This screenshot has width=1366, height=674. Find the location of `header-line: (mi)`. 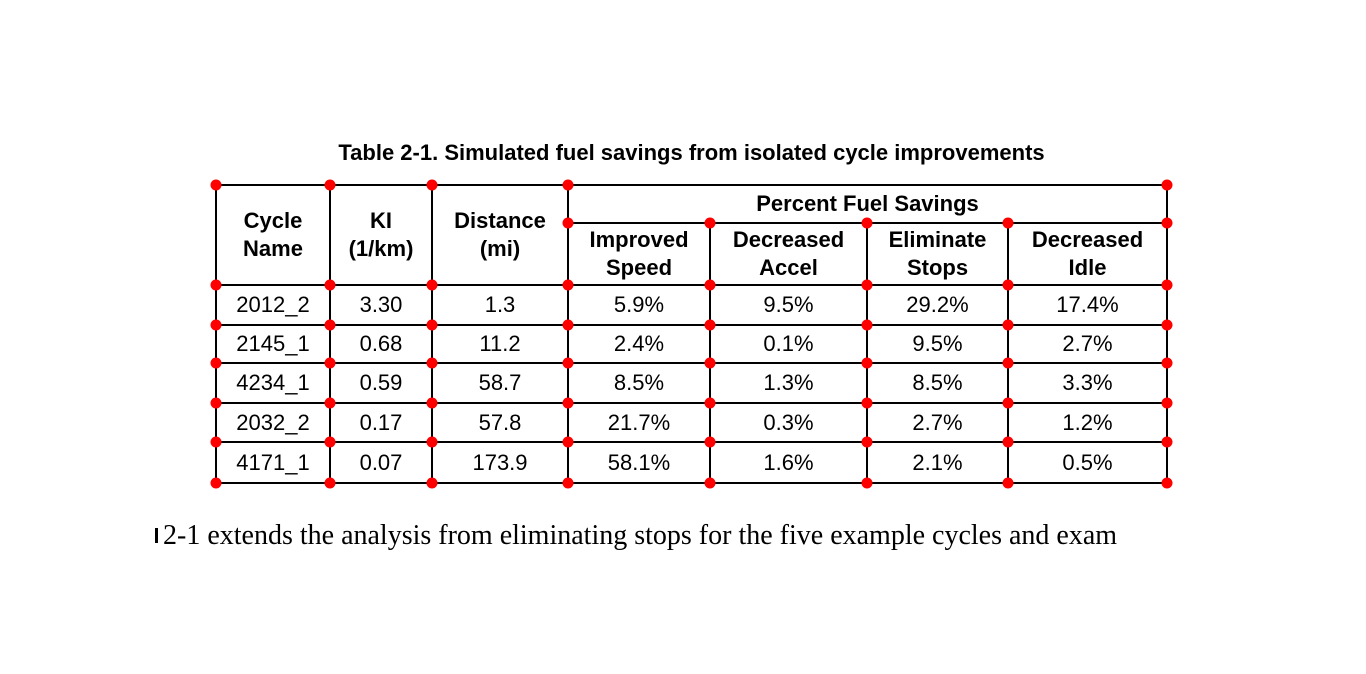

header-line: (mi) is located at coordinates (500, 248).